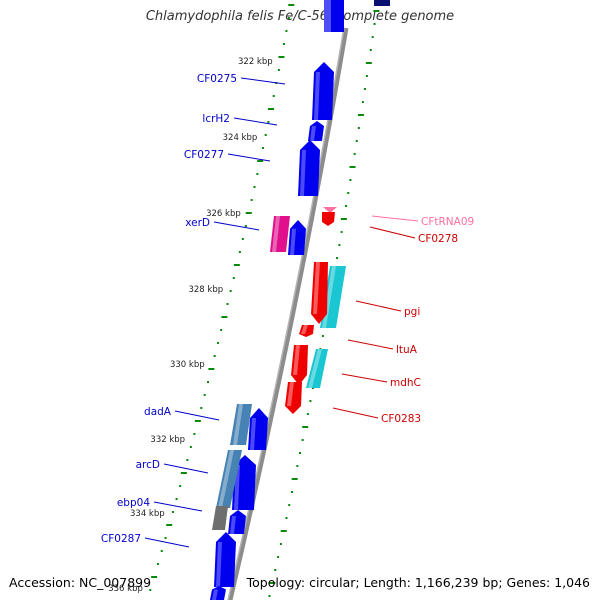 The width and height of the screenshot is (600, 600). What do you see at coordinates (422, 221) in the screenshot?
I see `gene-label-cftrna09: CFtRNA09` at bounding box center [422, 221].